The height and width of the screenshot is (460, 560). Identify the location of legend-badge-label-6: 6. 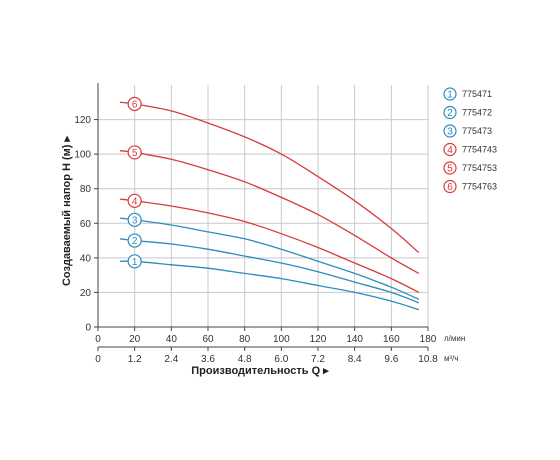
(450, 187).